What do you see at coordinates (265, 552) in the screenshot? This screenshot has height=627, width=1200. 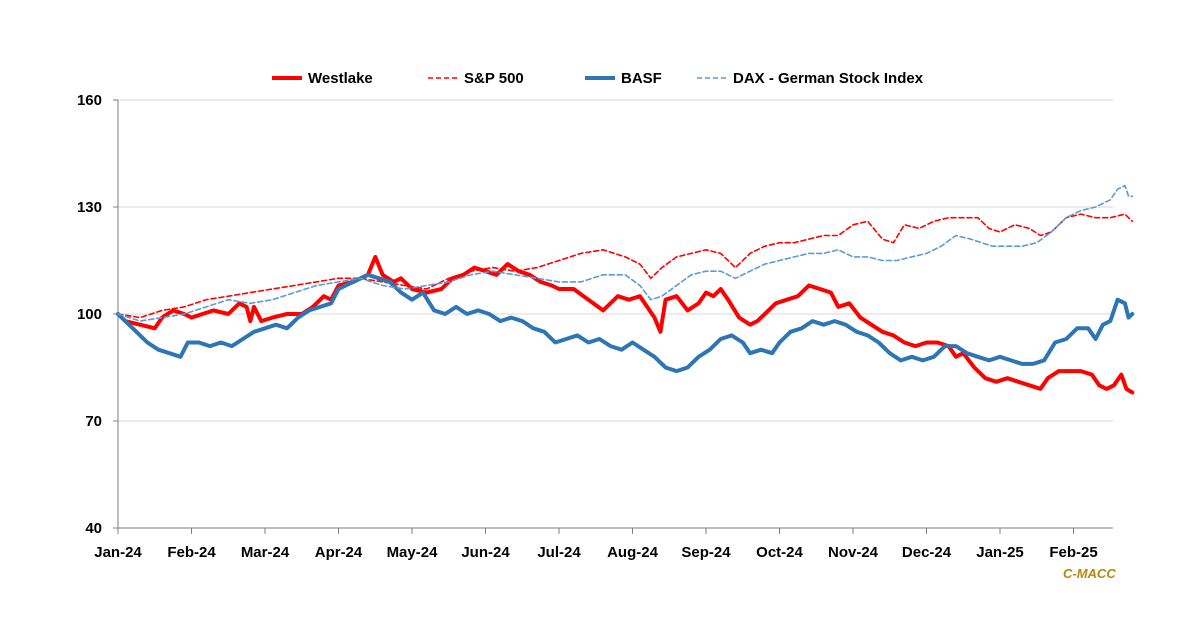 I see `x-tick-label: Mar-24` at bounding box center [265, 552].